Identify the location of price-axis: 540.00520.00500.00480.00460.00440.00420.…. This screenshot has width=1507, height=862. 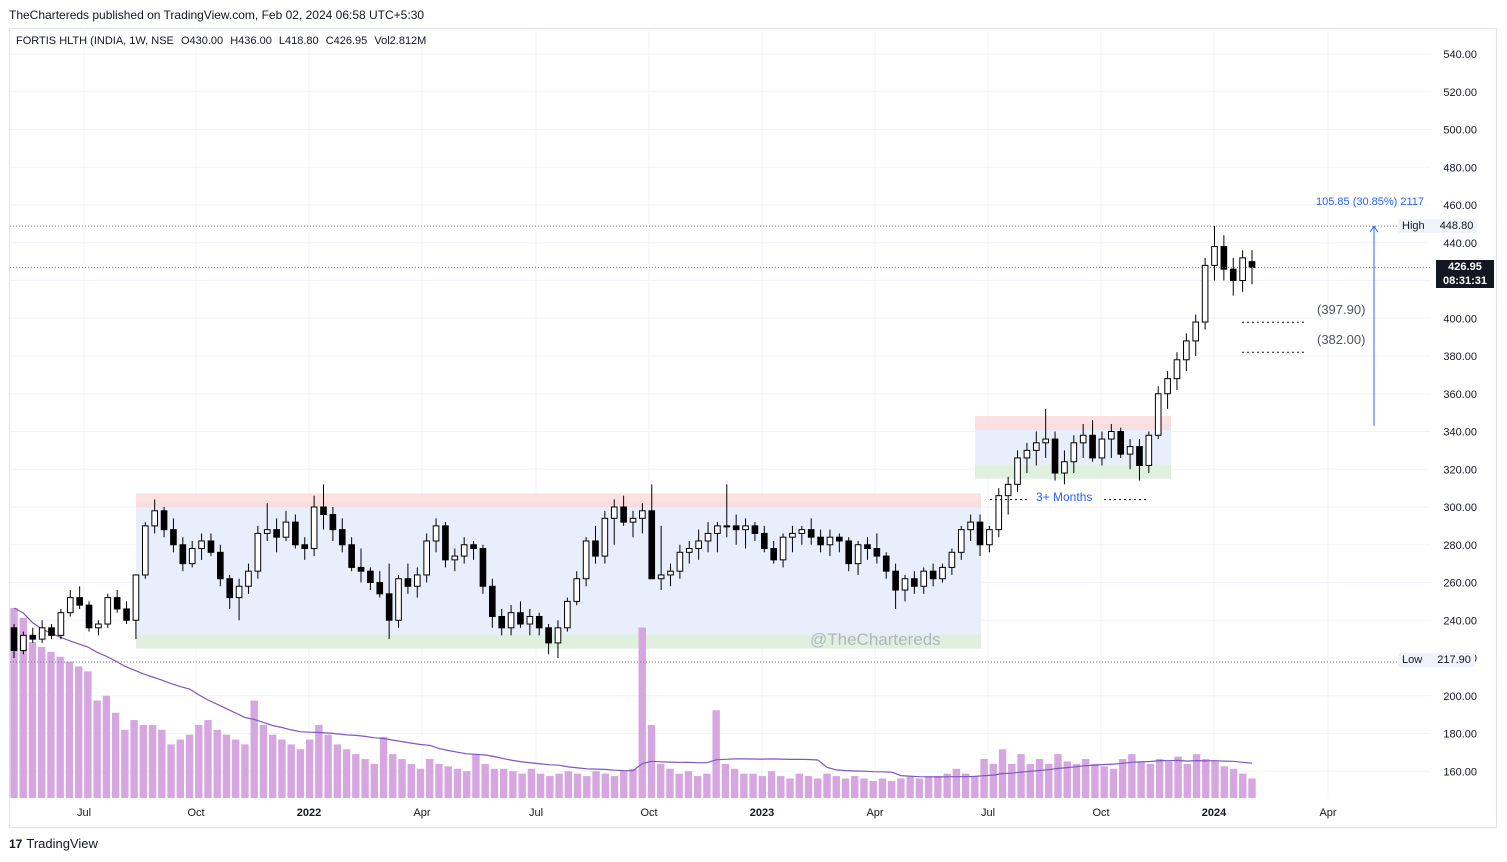
(1460, 413).